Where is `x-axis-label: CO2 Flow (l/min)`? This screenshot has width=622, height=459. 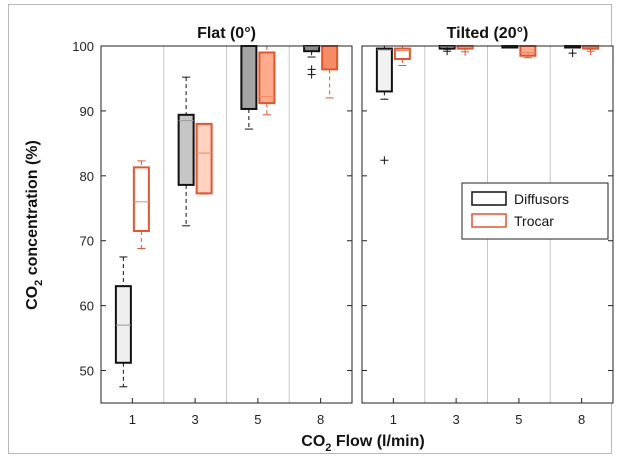
x-axis-label: CO2 Flow (l/min) is located at coordinates (362, 443).